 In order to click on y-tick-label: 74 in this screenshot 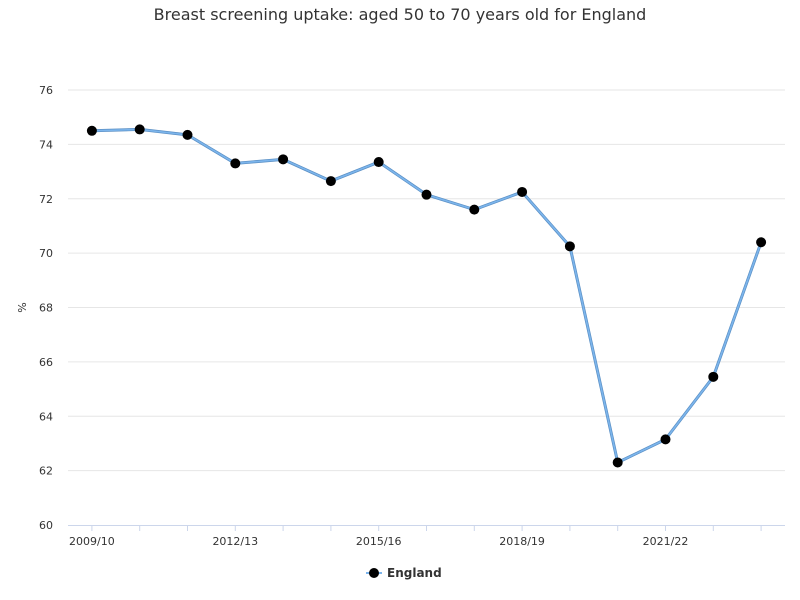, I will do `click(46, 144)`.